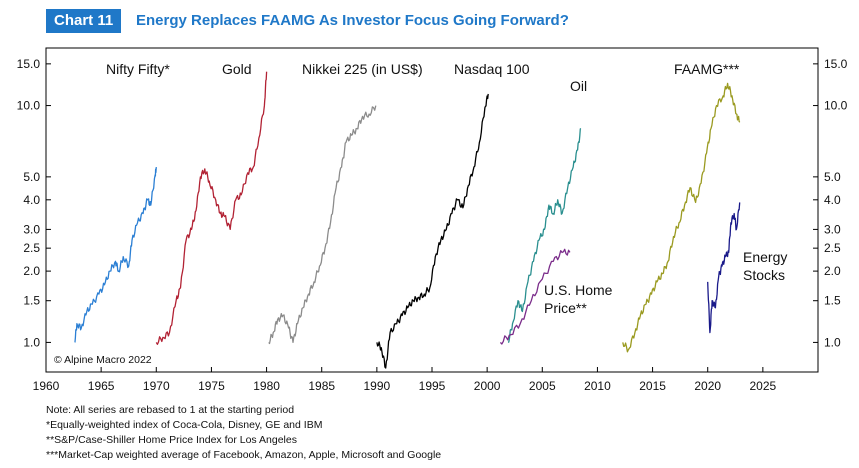 This screenshot has height=468, width=859. Describe the element at coordinates (707, 69) in the screenshot. I see `series-label: FAAMG***` at that location.